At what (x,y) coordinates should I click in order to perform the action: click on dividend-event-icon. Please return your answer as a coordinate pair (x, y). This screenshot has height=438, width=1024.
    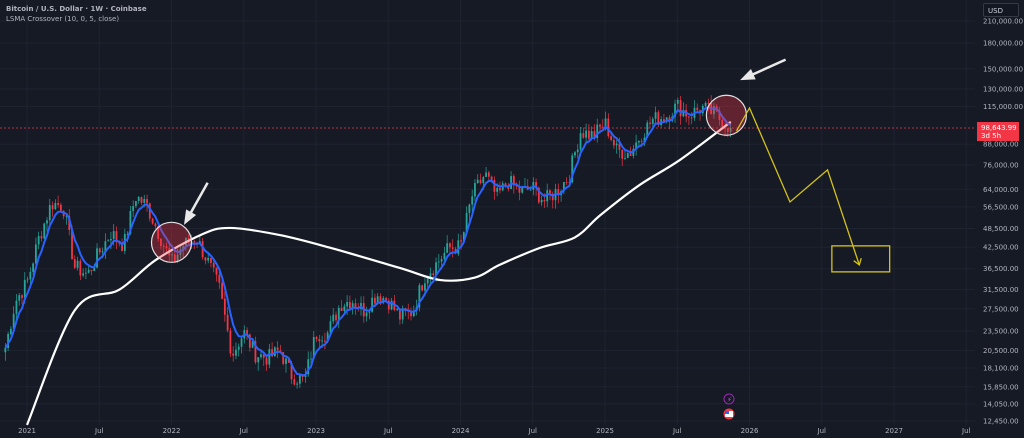
    Looking at the image, I should click on (729, 399).